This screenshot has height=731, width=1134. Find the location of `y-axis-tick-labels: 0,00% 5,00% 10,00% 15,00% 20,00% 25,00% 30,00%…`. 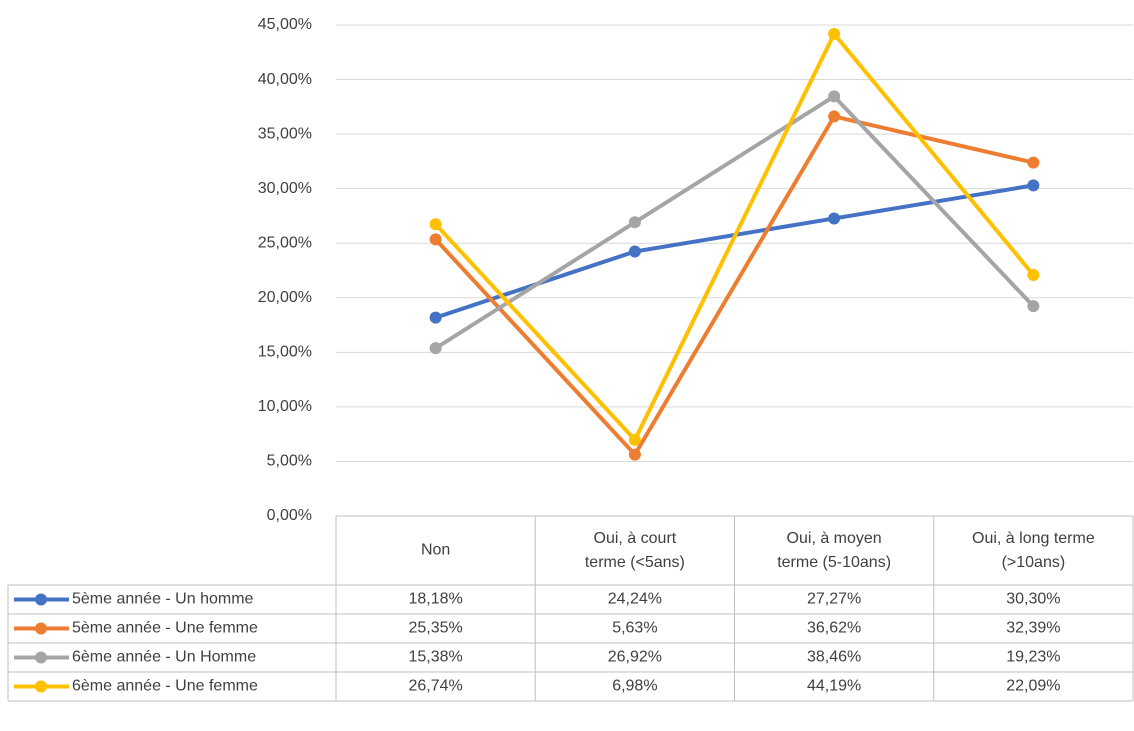

y-axis-tick-labels: 0,00% 5,00% 10,00% 15,00% 20,00% 25,00% 30,00%… is located at coordinates (285, 270).